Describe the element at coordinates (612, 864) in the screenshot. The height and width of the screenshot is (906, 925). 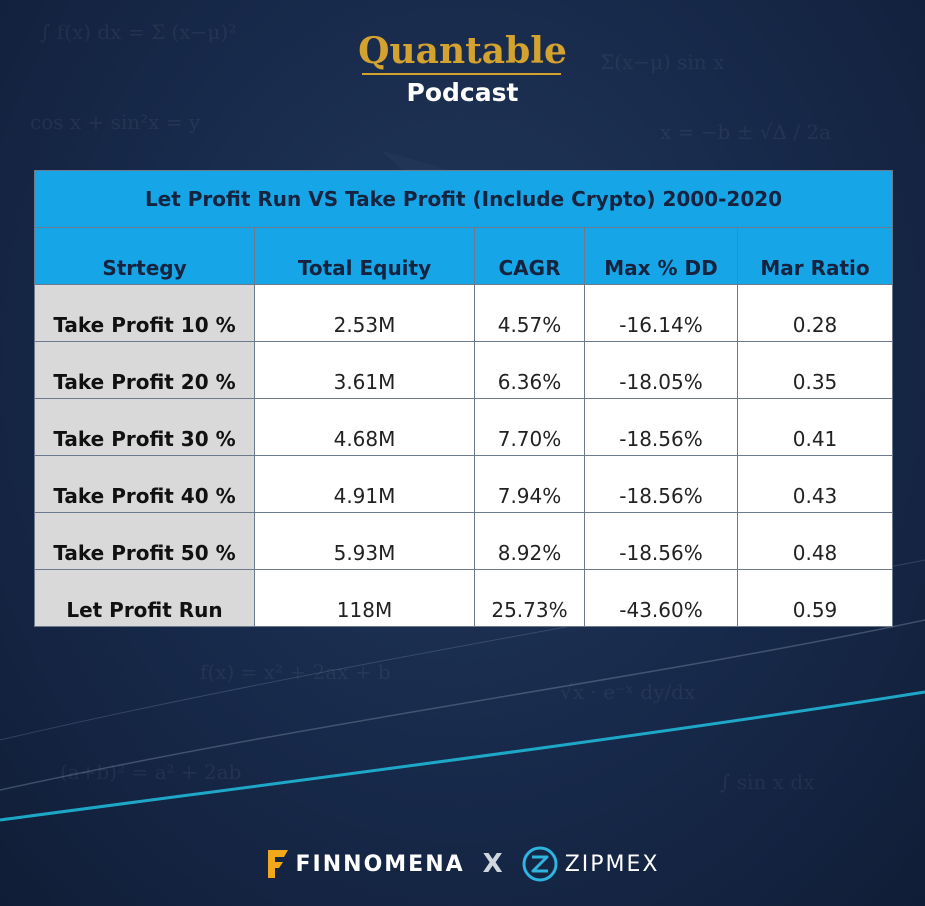
I see `zipmex-wordmark: ZIPMEX` at that location.